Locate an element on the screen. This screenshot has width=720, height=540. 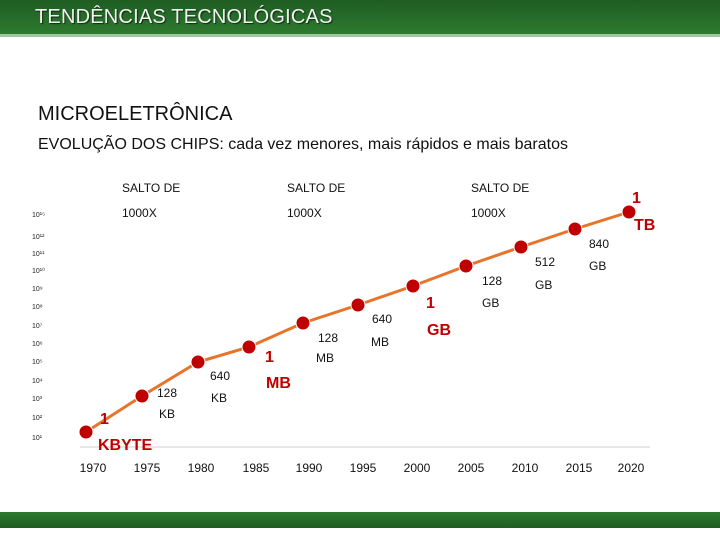
y-tick-label: 10³ is located at coordinates (37, 399).